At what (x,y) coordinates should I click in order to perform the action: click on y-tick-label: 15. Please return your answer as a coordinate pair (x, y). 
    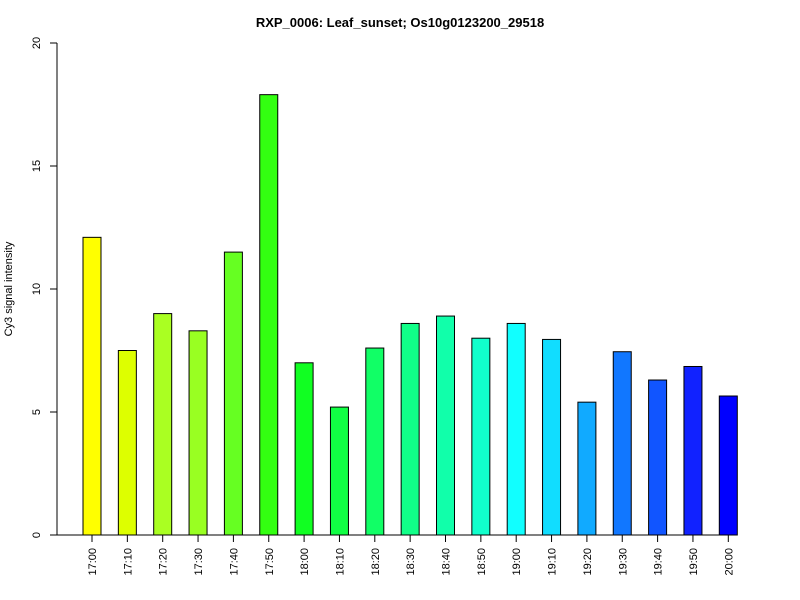
    Looking at the image, I should click on (37, 166).